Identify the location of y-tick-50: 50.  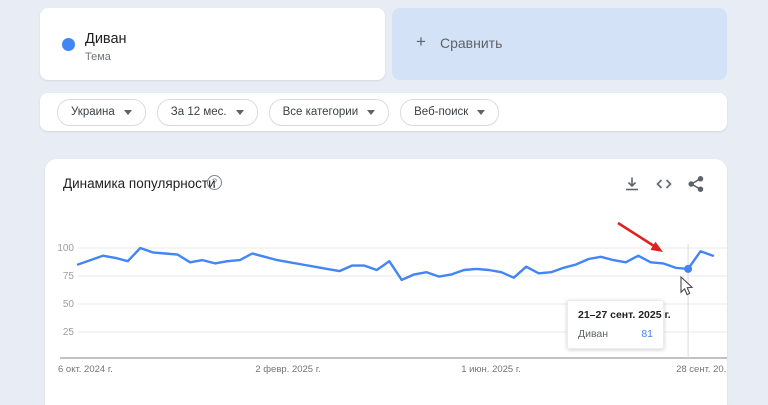
(69, 304).